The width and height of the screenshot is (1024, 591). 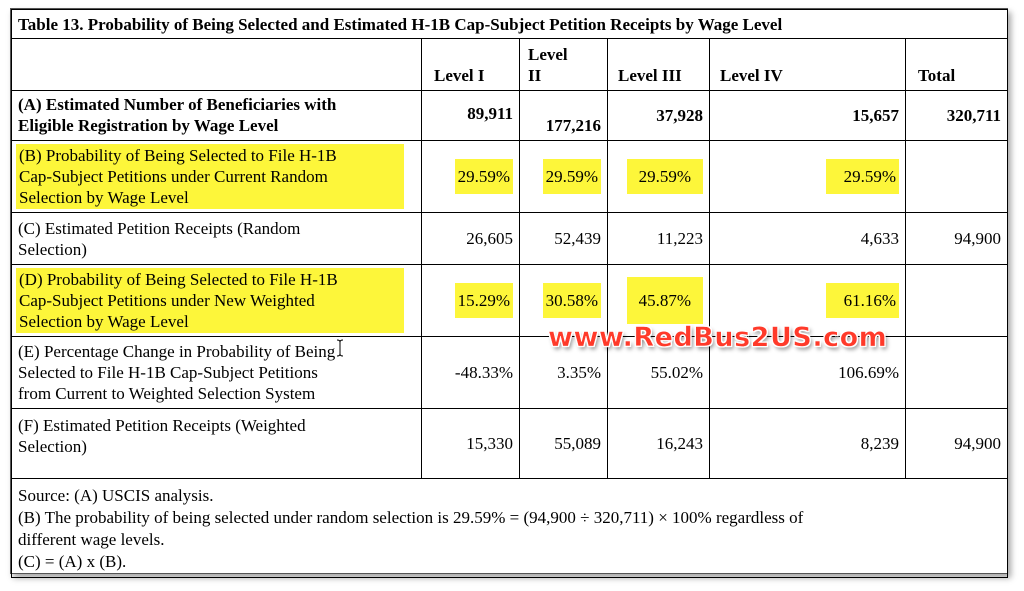 I want to click on row-d-level-iii: 45.87%, so click(x=658, y=300).